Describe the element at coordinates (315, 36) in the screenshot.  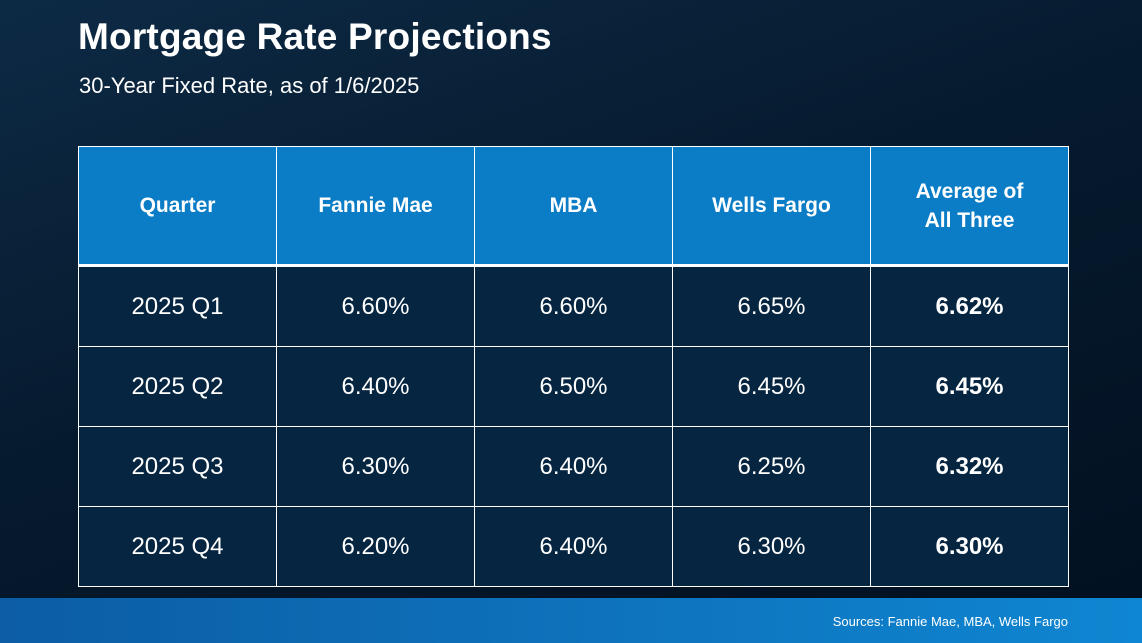
I see `page-title: Mortgage Rate Projections` at that location.